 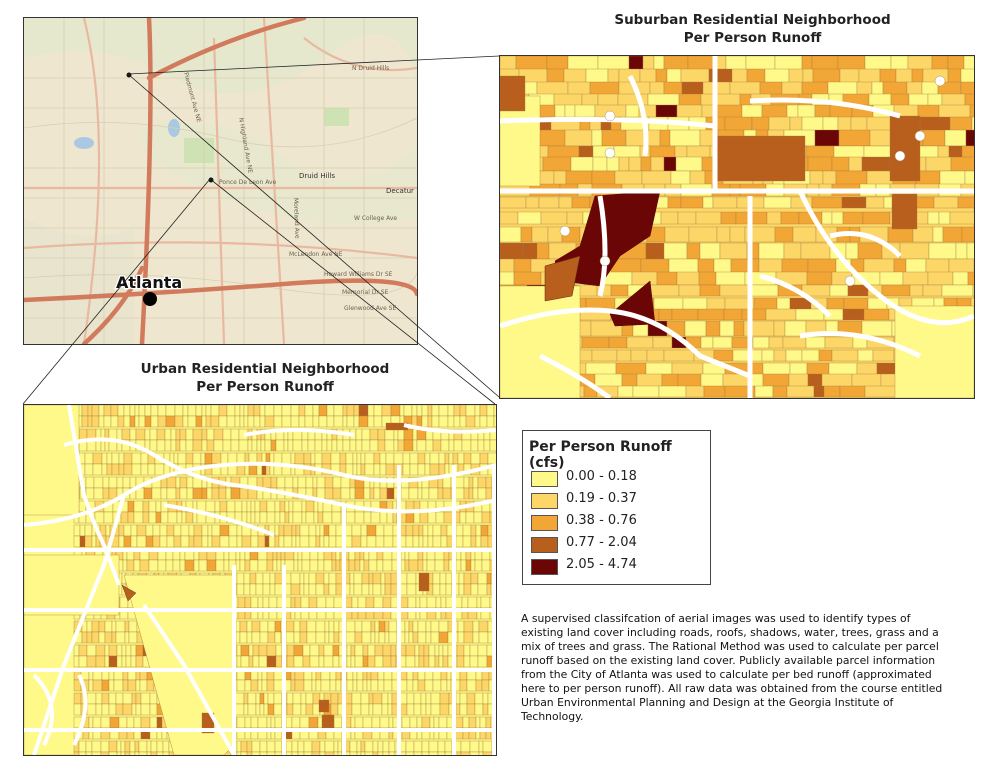 I want to click on urban-location-dot, so click(x=211, y=180).